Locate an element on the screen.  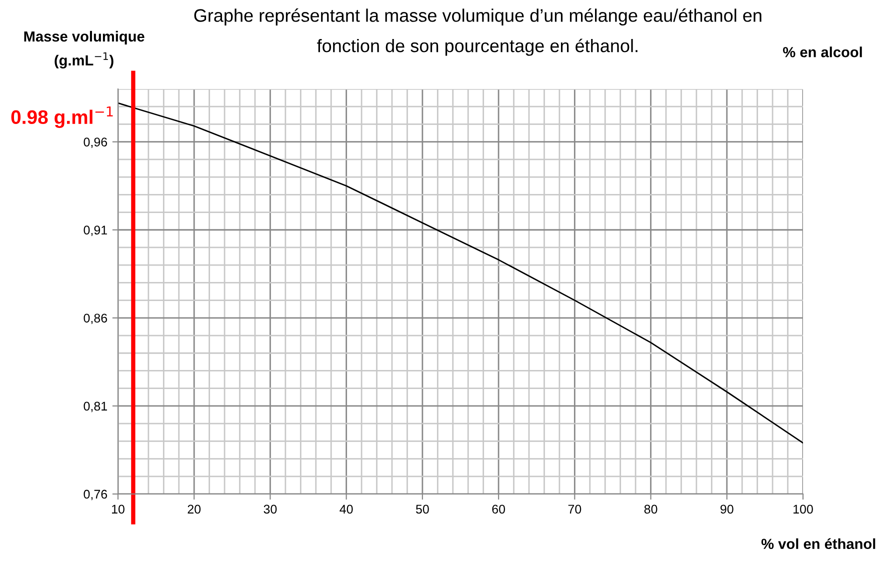
y-tick-label: 0,86 is located at coordinates (96, 319).